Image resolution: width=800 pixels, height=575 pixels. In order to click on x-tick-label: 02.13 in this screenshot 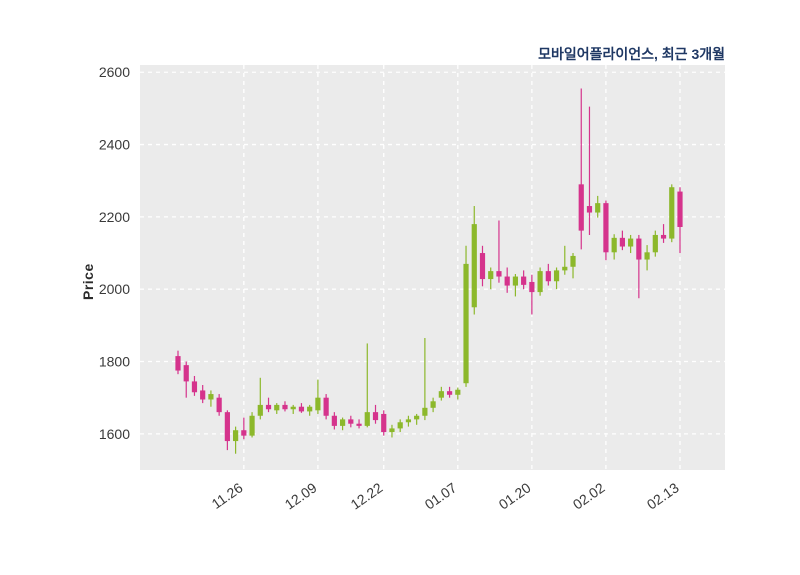, I will do `click(663, 495)`.